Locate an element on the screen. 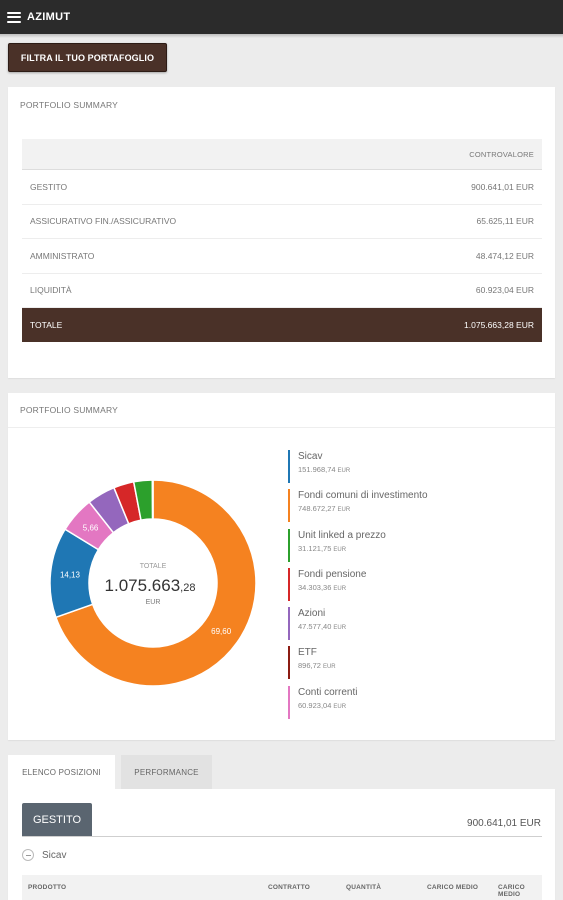 This screenshot has height=900, width=563. legend-amount: 896,72 is located at coordinates (309, 666).